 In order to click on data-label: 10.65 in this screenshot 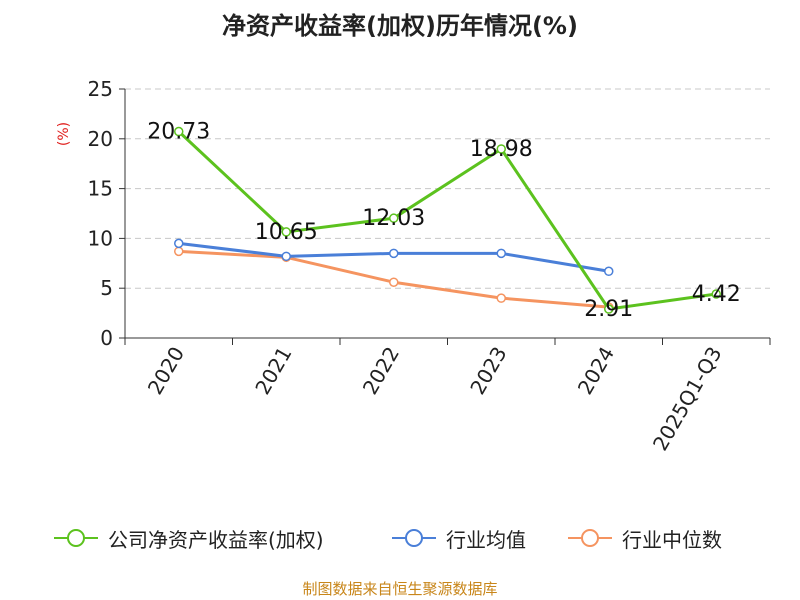, I will do `click(286, 232)`.